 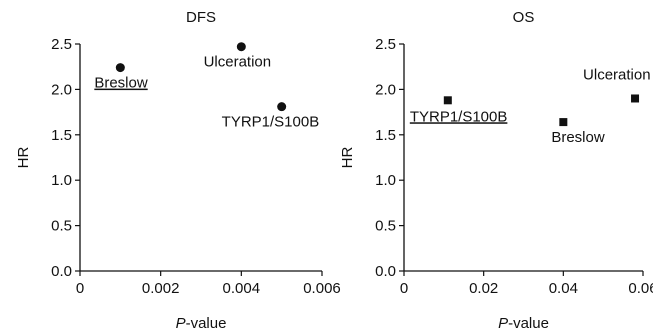 What do you see at coordinates (563, 288) in the screenshot?
I see `x-tick-label: 0.04` at bounding box center [563, 288].